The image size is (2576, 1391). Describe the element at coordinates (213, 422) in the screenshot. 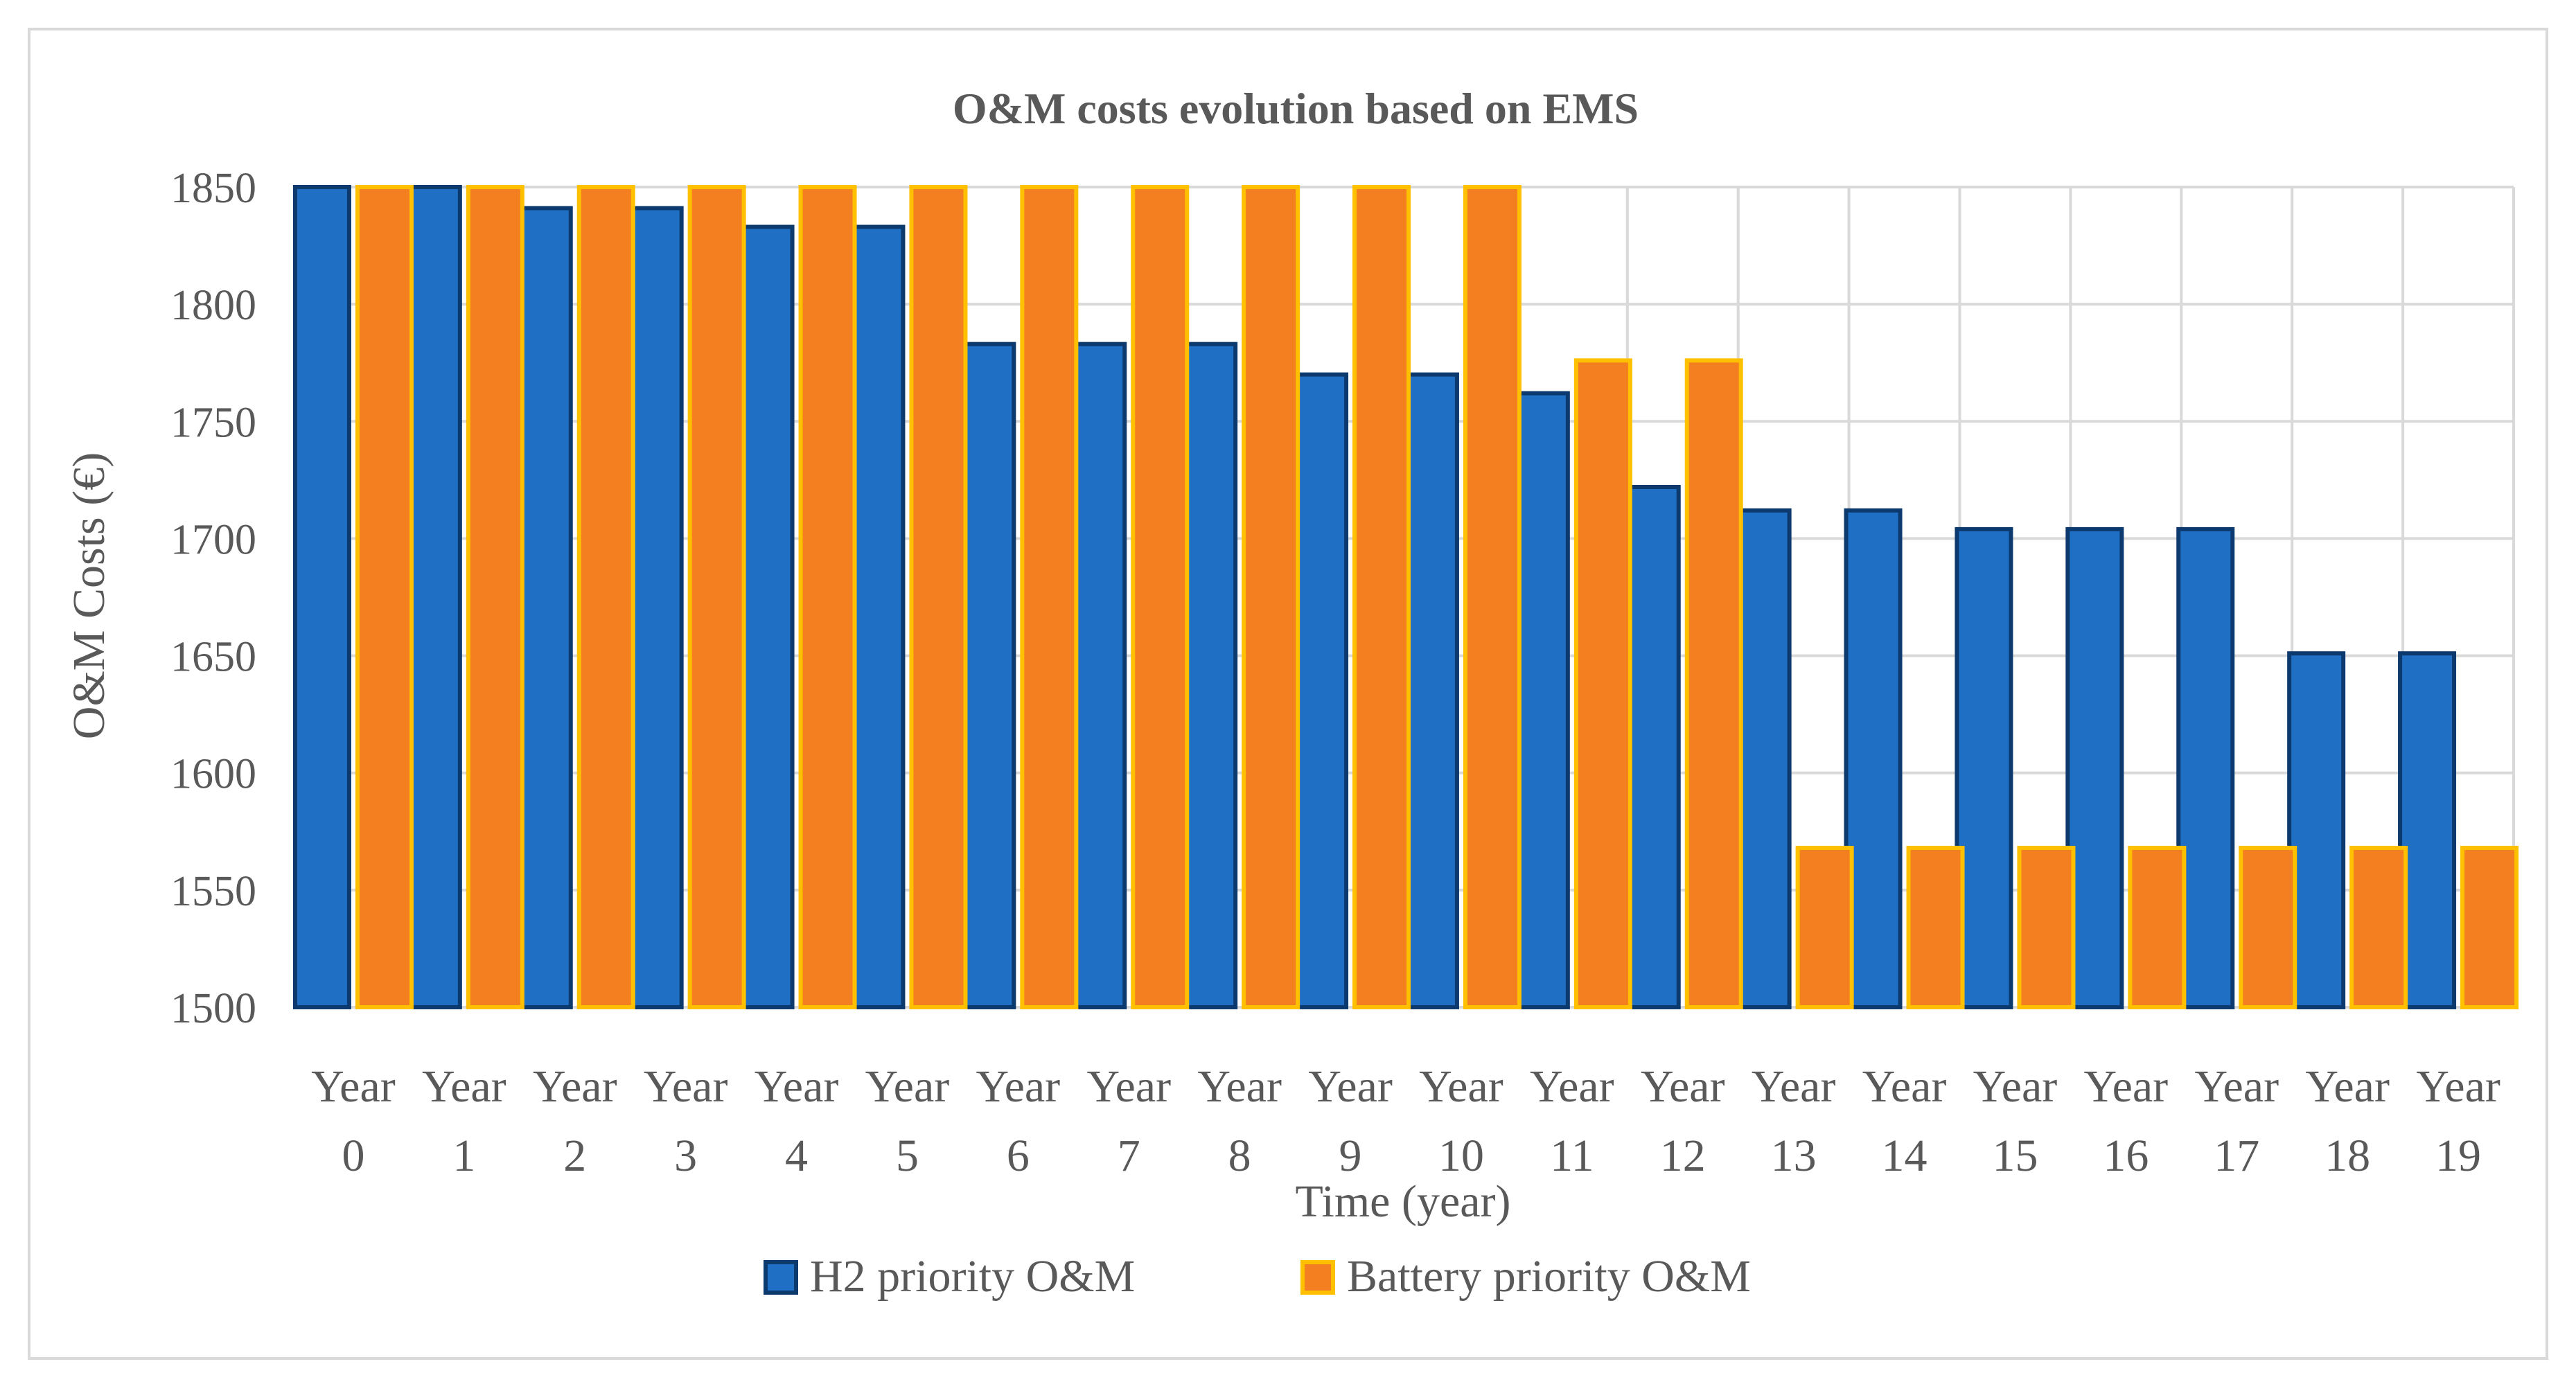

I see `y-tick-label-5: 1750` at that location.